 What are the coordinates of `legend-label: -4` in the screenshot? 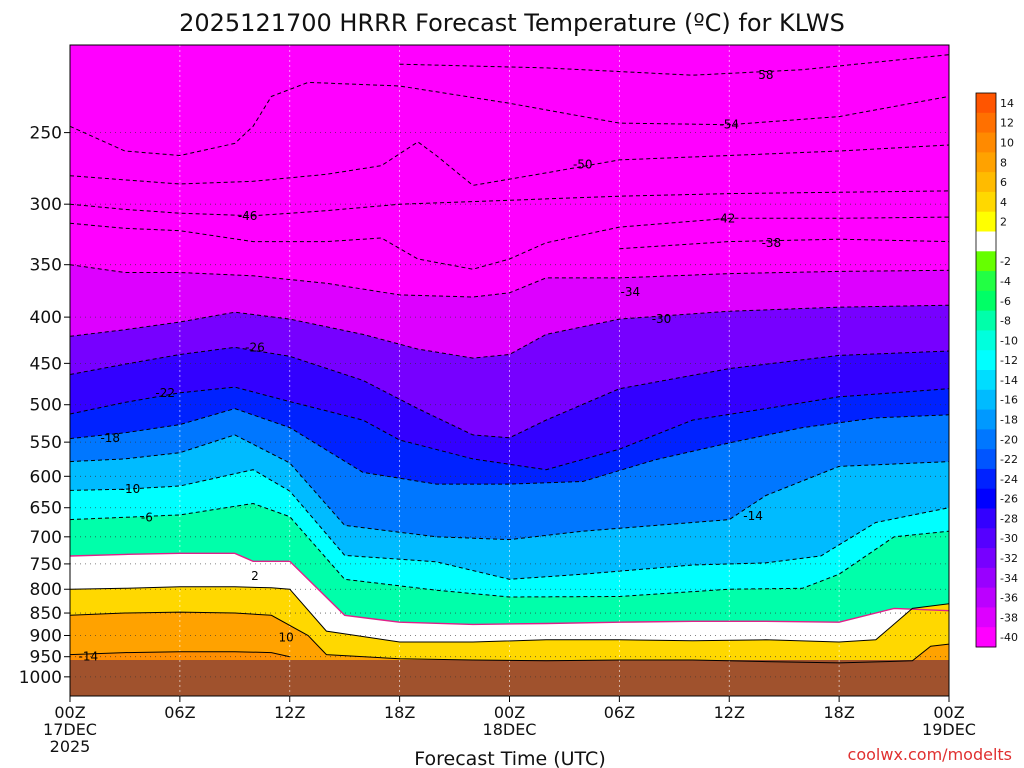 It's located at (1005, 281).